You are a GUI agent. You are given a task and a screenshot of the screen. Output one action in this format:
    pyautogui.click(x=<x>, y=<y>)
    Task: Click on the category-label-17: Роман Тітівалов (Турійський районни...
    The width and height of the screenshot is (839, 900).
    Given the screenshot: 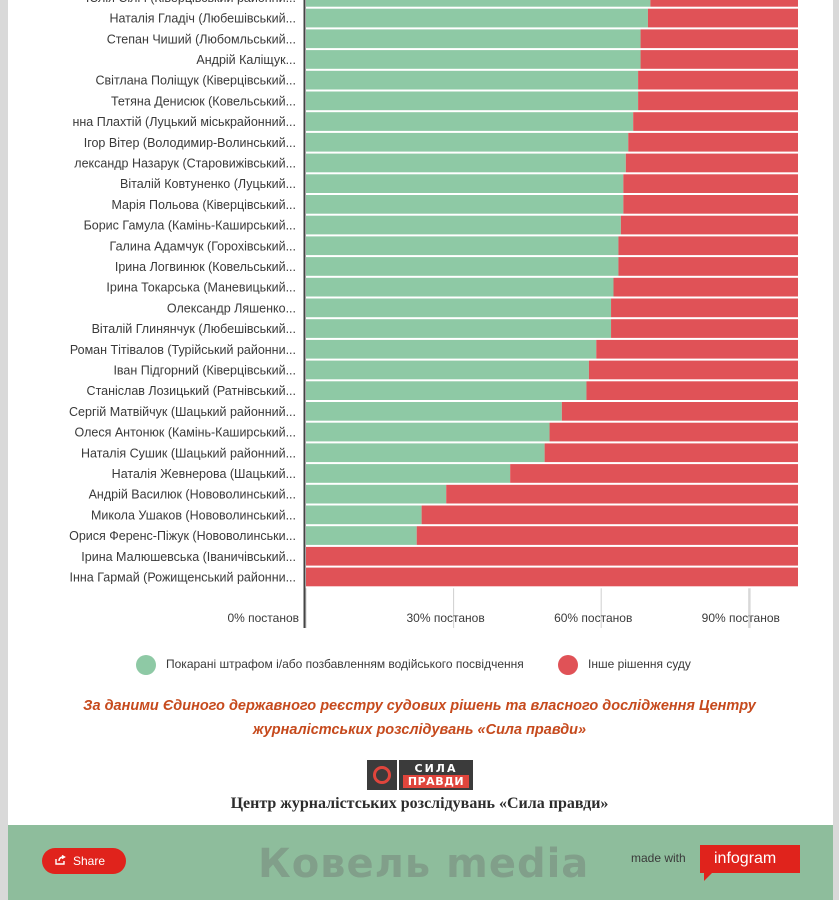 What is the action you would take?
    pyautogui.click(x=183, y=350)
    